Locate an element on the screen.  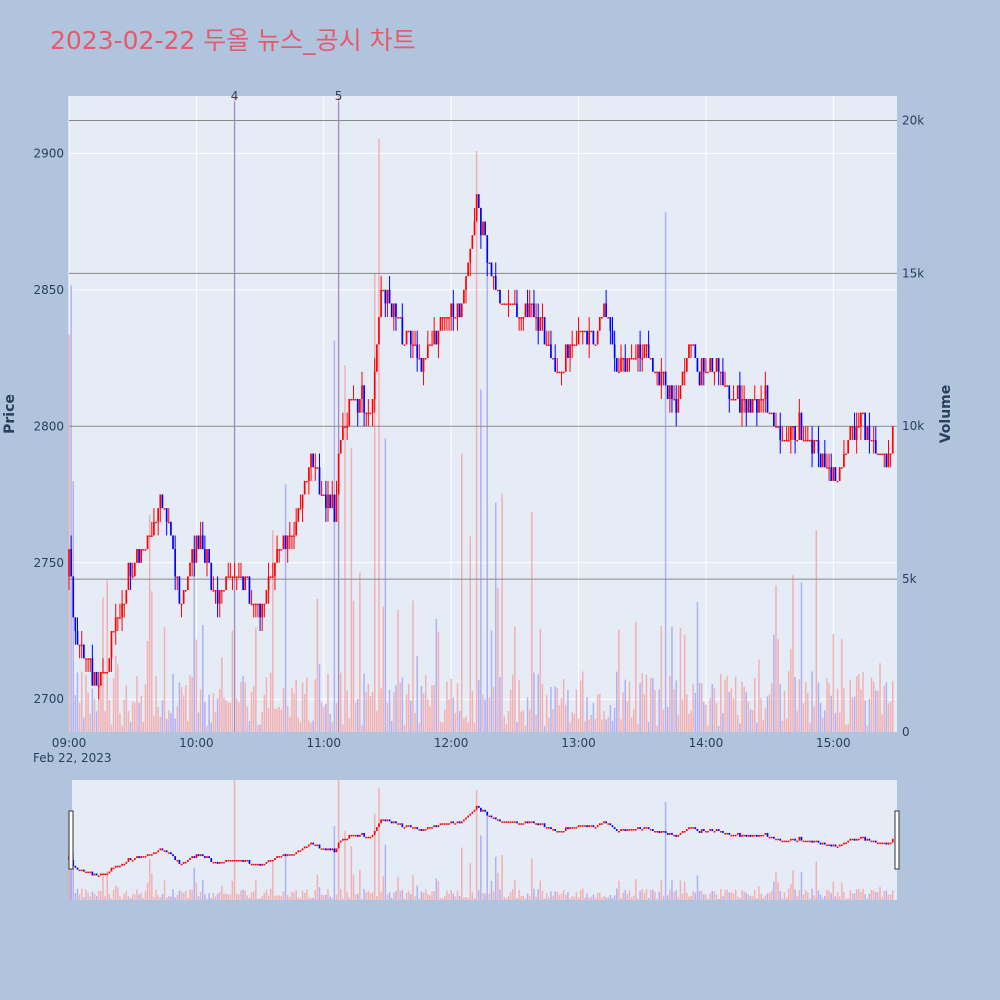
range-slider is located at coordinates (484, 840).